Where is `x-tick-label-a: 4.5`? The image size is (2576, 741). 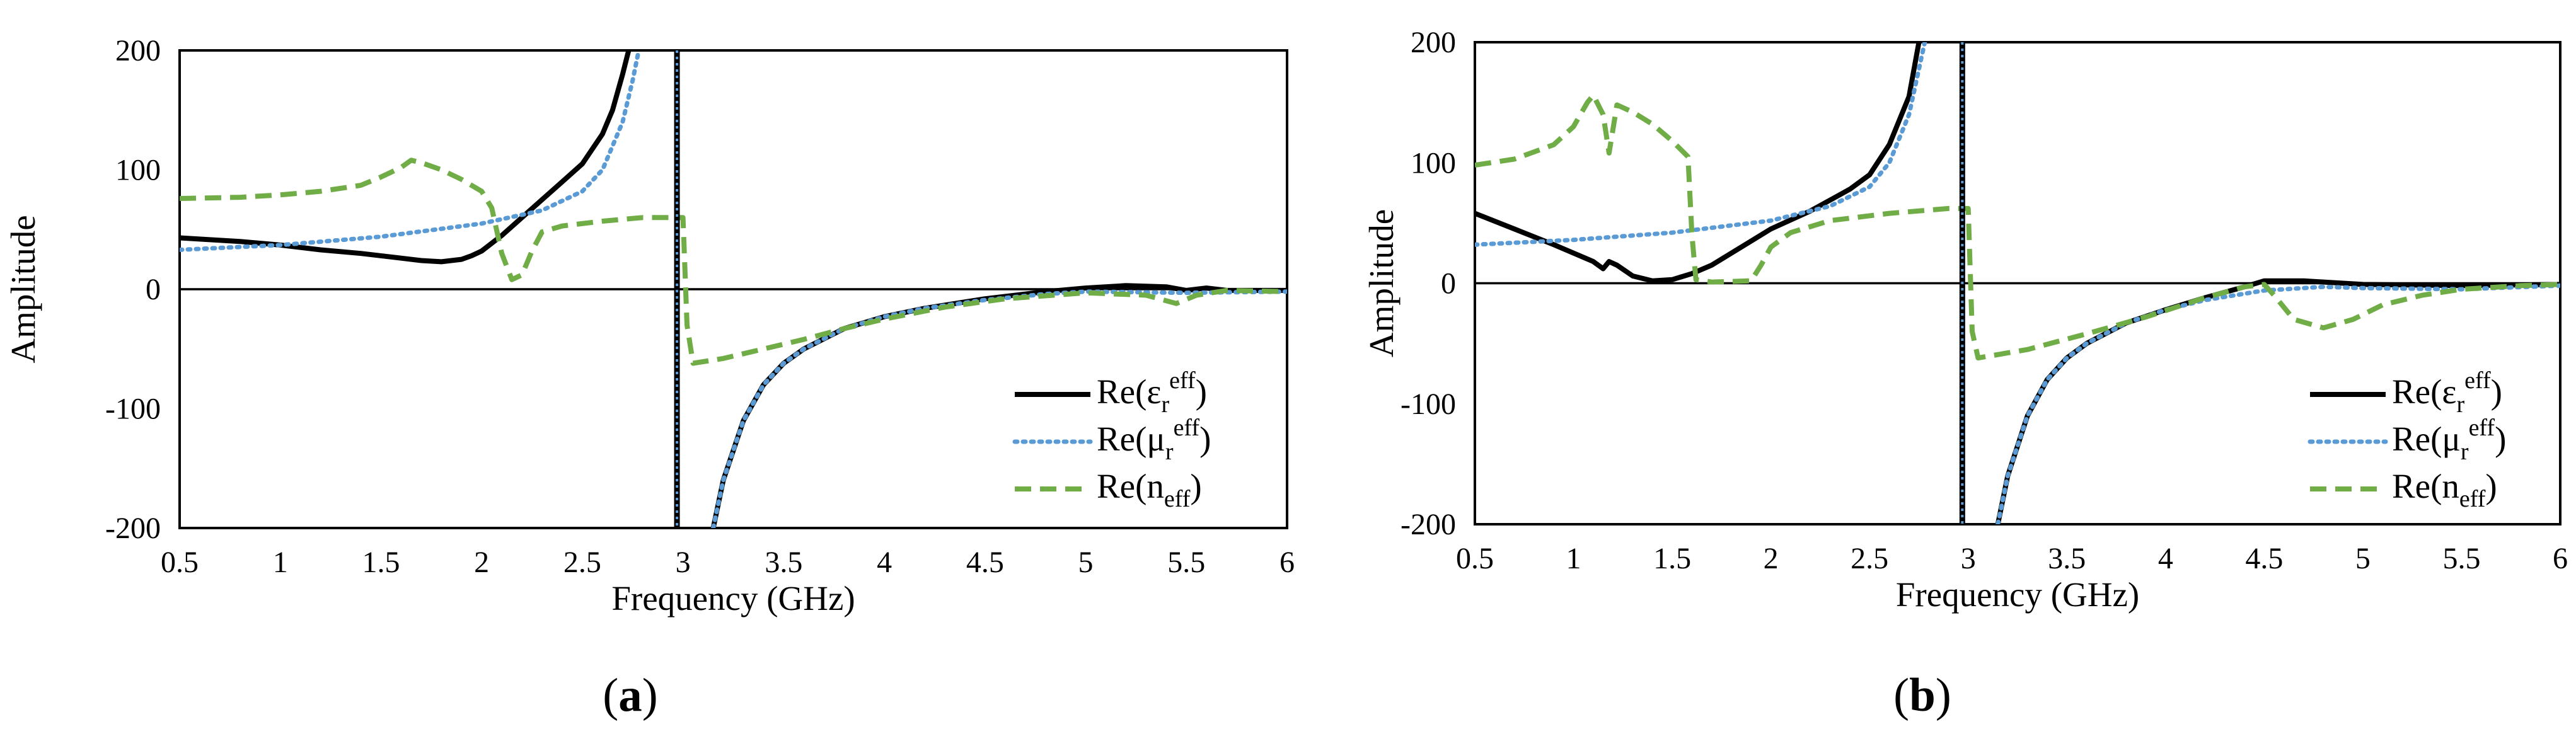 x-tick-label-a: 4.5 is located at coordinates (985, 562).